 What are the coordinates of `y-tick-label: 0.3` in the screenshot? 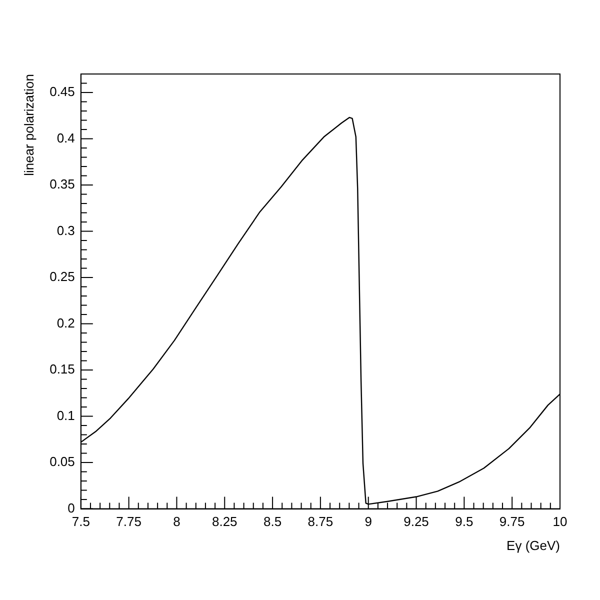 It's located at (65, 230).